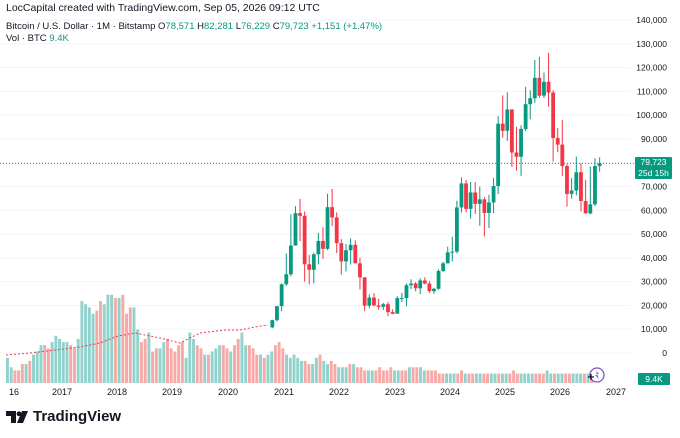 The height and width of the screenshot is (438, 680). Describe the element at coordinates (591, 377) in the screenshot. I see `add-indicator-icon` at that location.